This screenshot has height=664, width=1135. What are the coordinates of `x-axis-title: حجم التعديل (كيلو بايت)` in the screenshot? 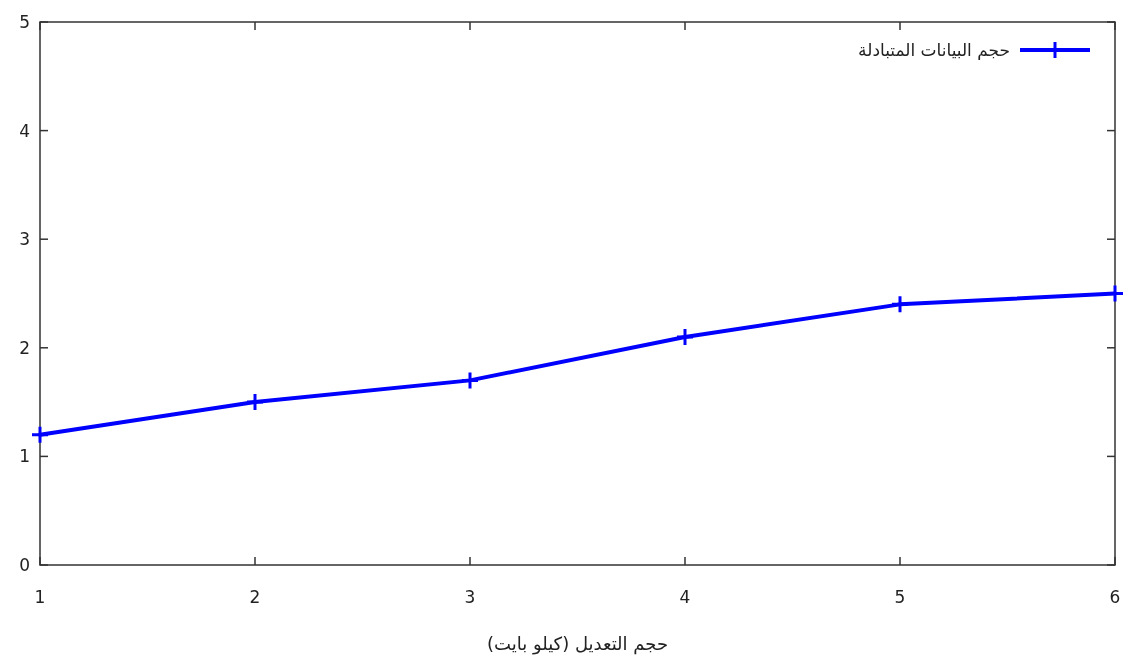 It's located at (577, 644).